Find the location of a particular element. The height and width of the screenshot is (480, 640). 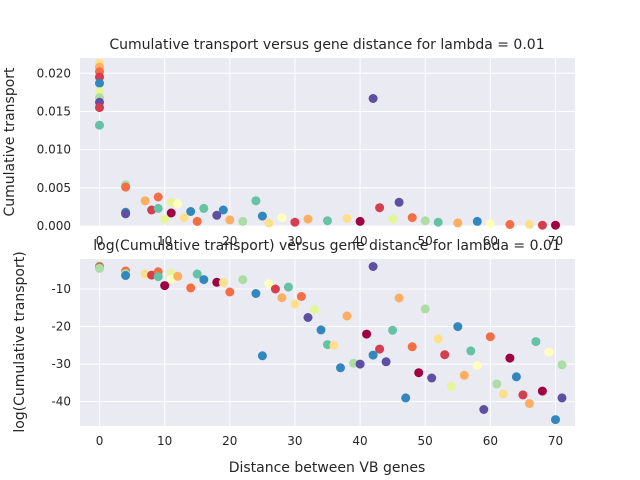

bottom-x-tick-label: 10 is located at coordinates (164, 441).